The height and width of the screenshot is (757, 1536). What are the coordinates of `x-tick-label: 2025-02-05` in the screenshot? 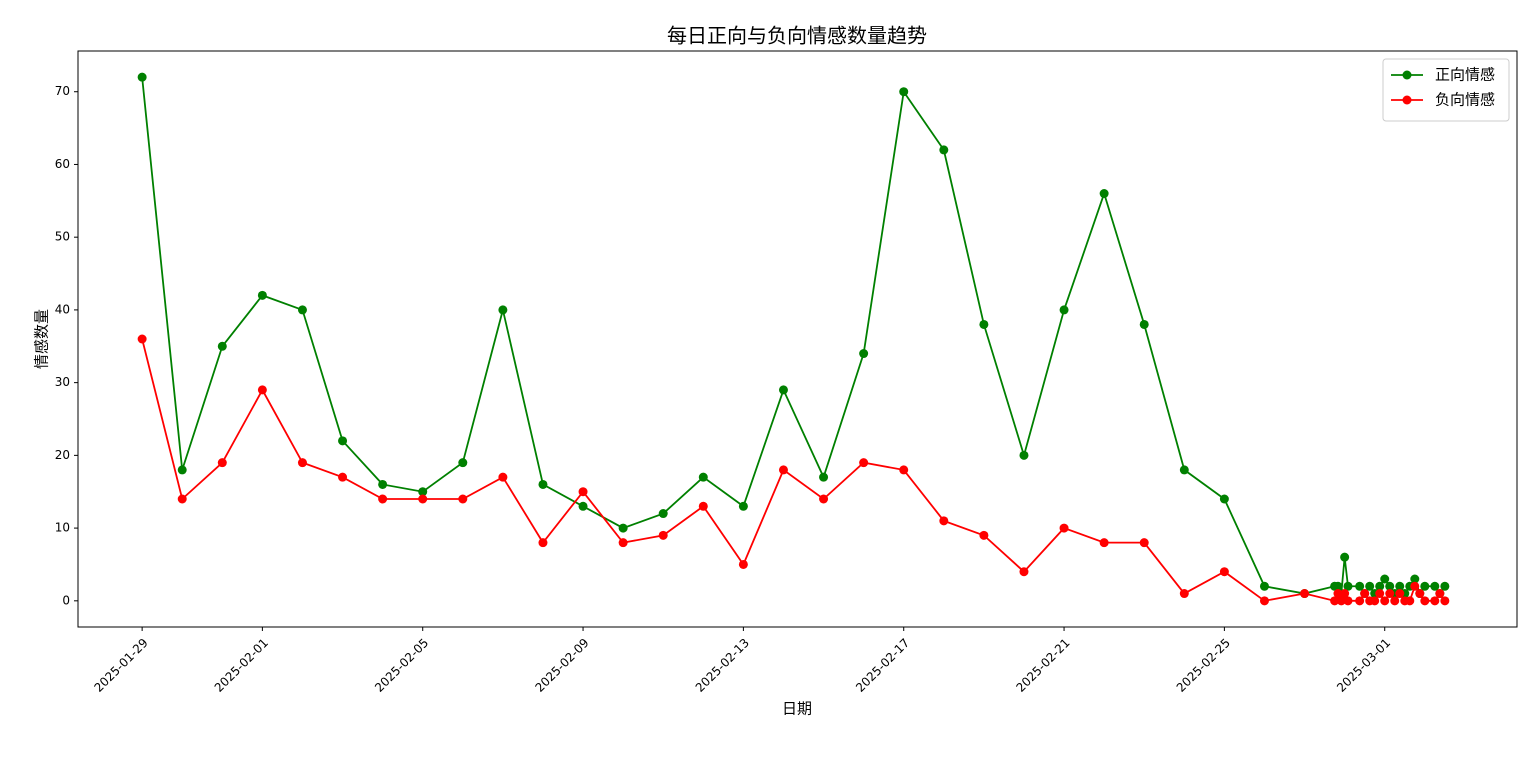 It's located at (401, 665).